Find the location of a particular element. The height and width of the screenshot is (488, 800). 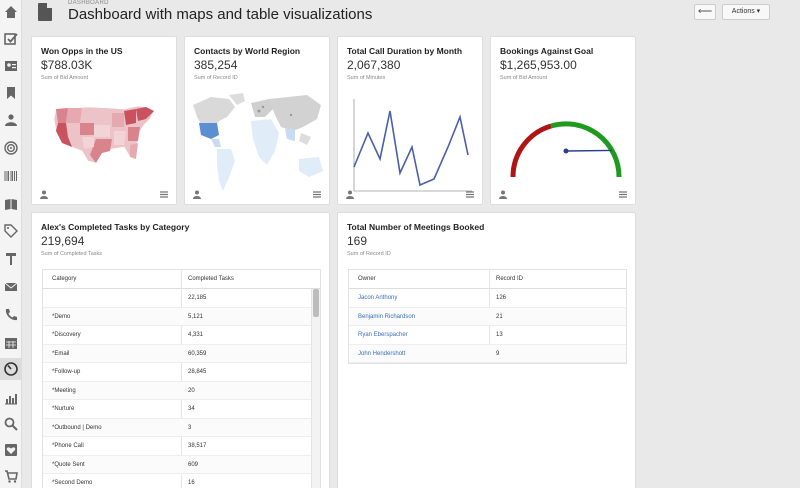

card-subtitle: Sum of Completed Tasks is located at coordinates (72, 254).